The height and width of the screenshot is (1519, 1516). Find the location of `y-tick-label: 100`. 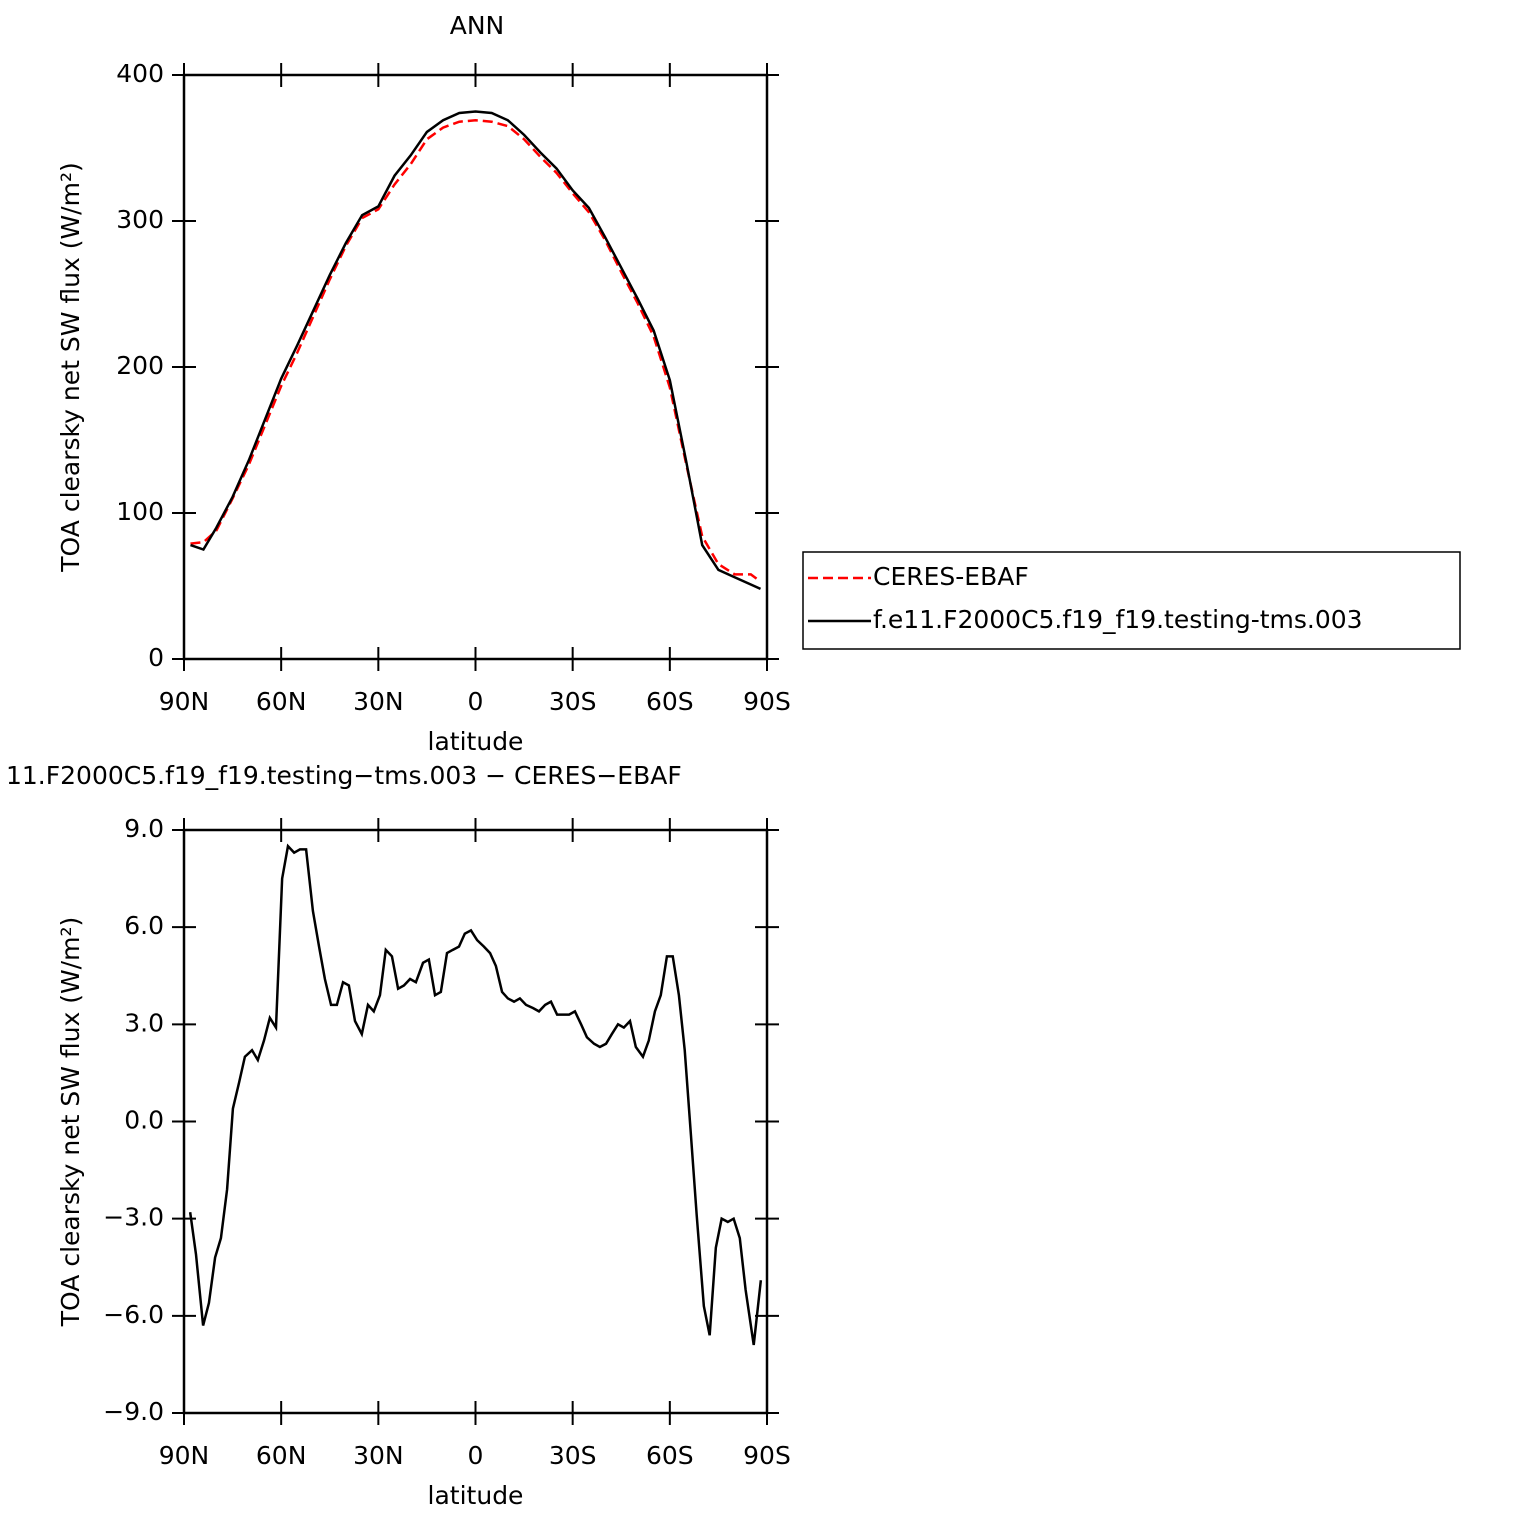

y-tick-label: 100 is located at coordinates (140, 511).